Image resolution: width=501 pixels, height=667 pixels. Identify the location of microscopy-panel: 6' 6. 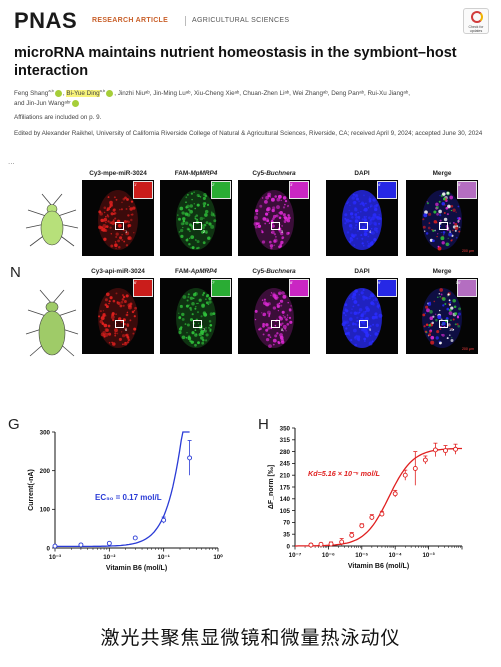
(118, 316).